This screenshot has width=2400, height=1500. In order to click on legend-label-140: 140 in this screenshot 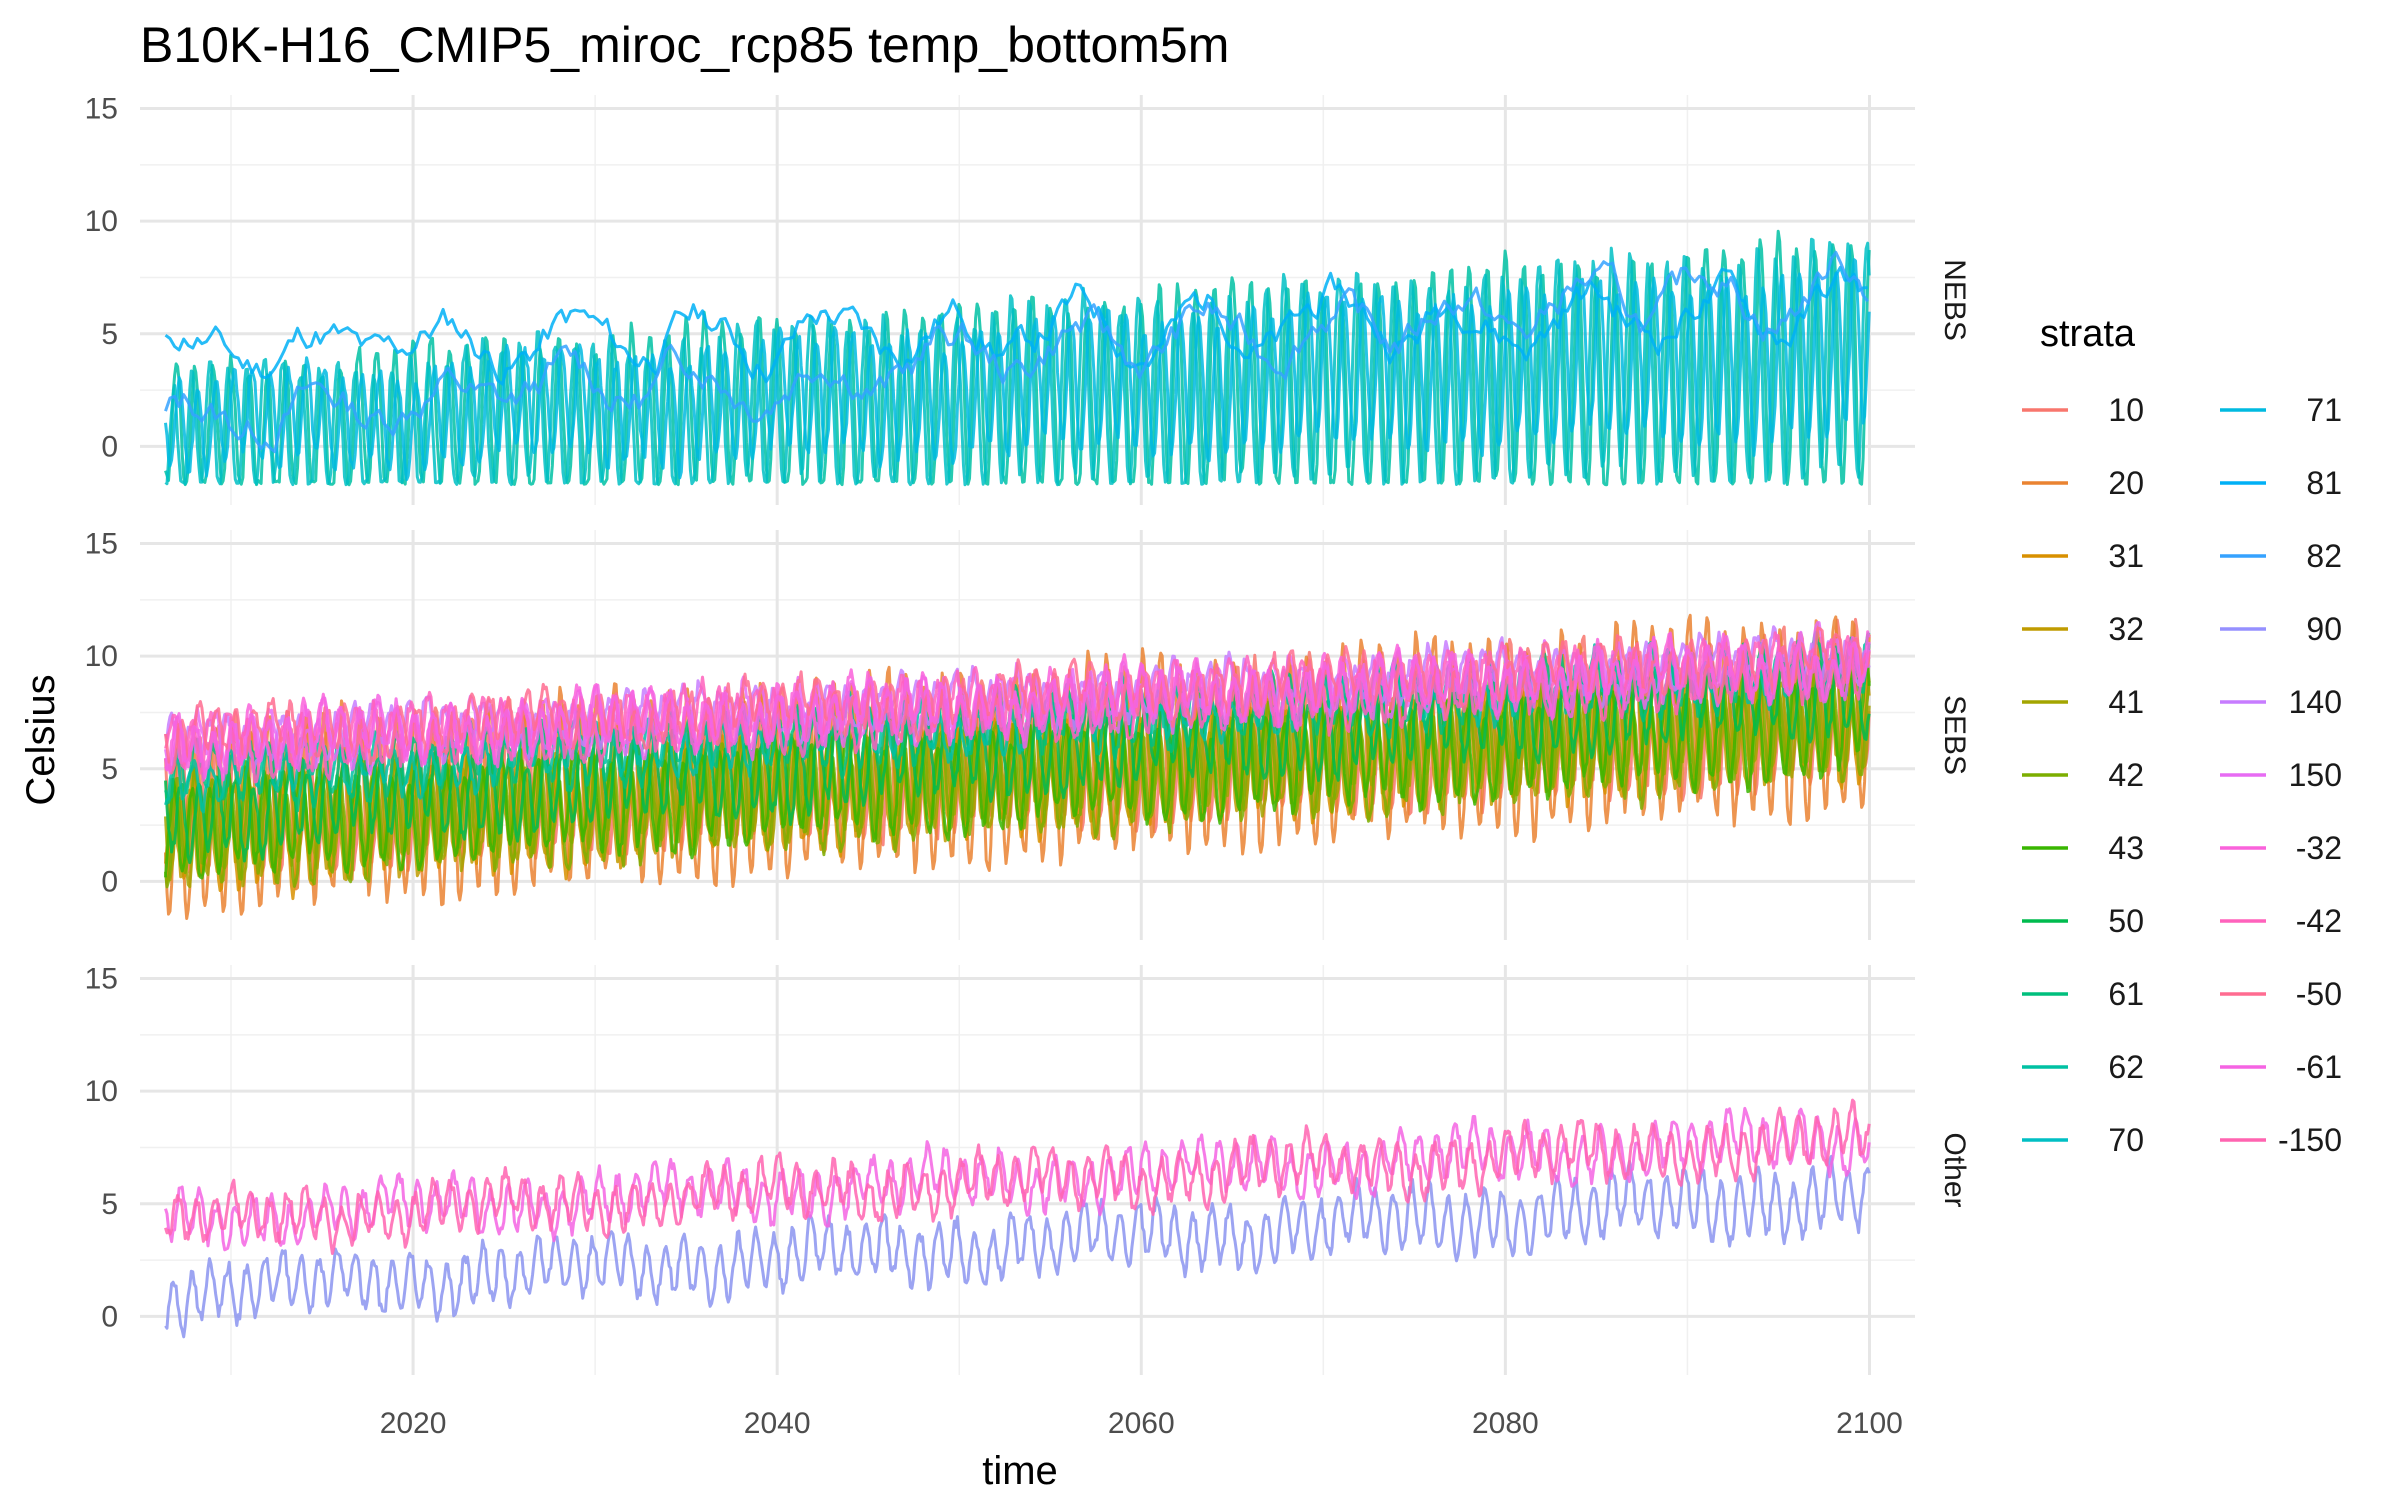, I will do `click(2315, 702)`.